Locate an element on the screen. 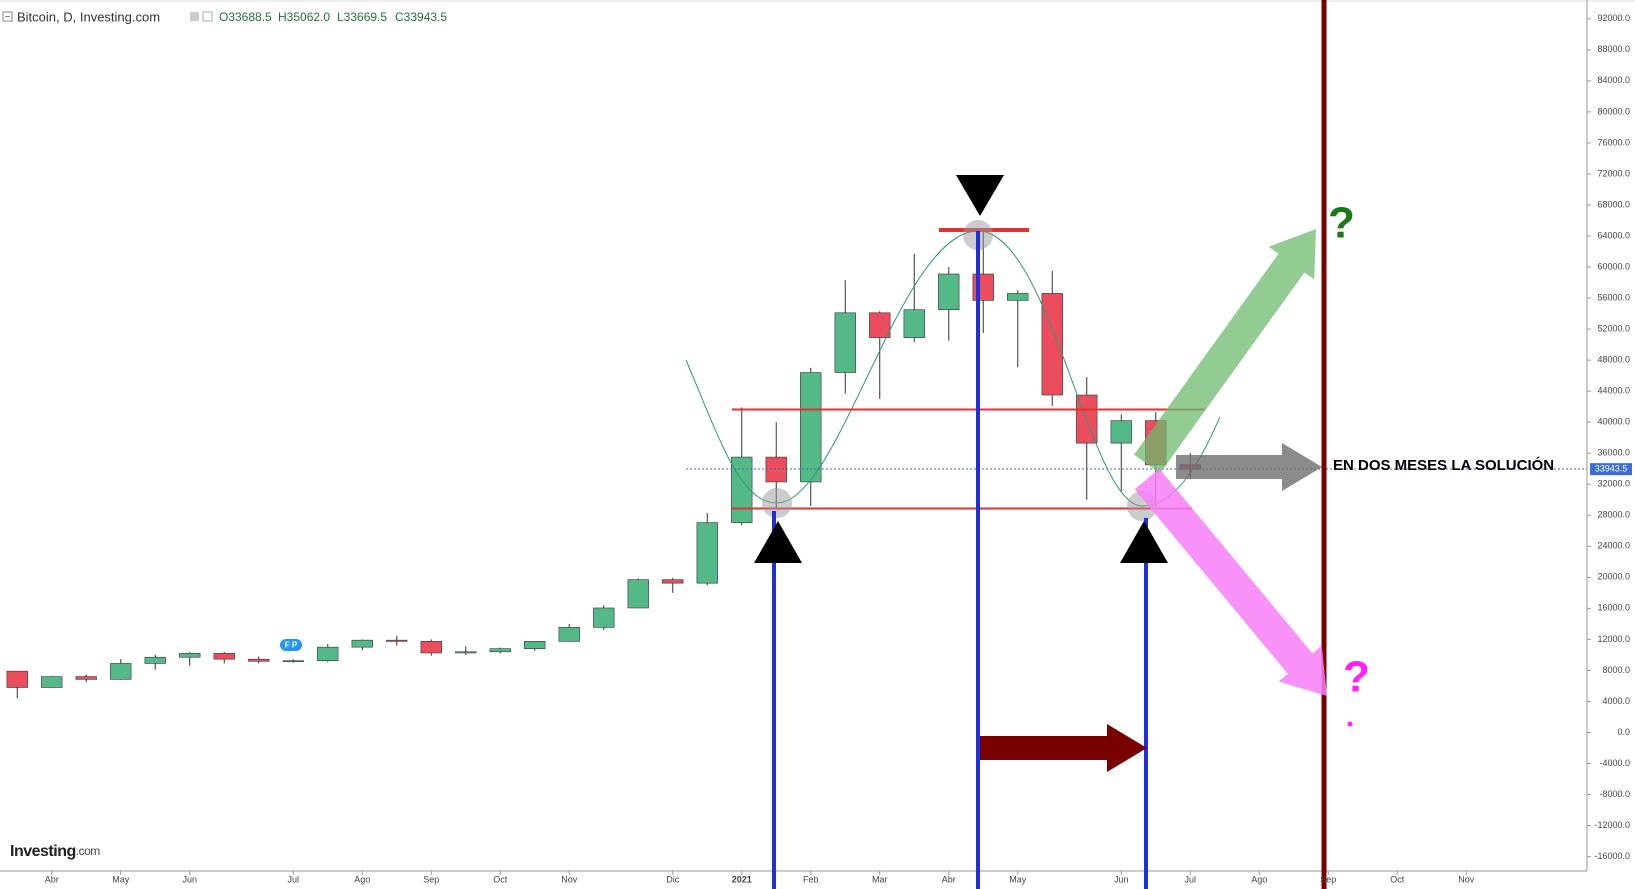 This screenshot has height=889, width=1635. badge-text: F P is located at coordinates (291, 645).